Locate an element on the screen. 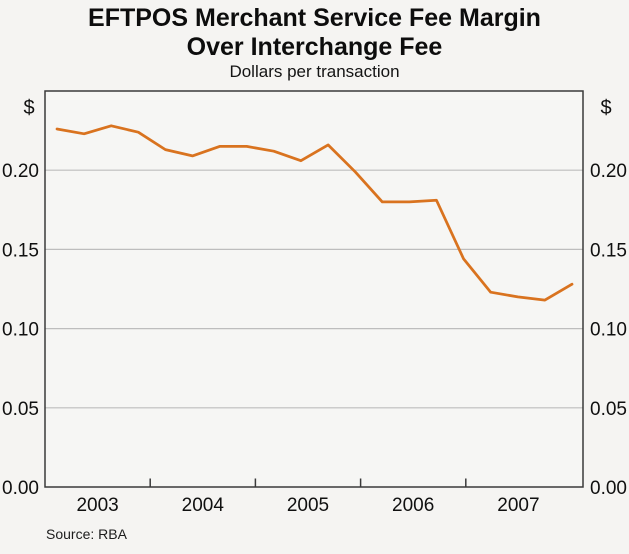  chart-title-line1: EFTPOS Merchant Service Fee Margin is located at coordinates (314, 18).